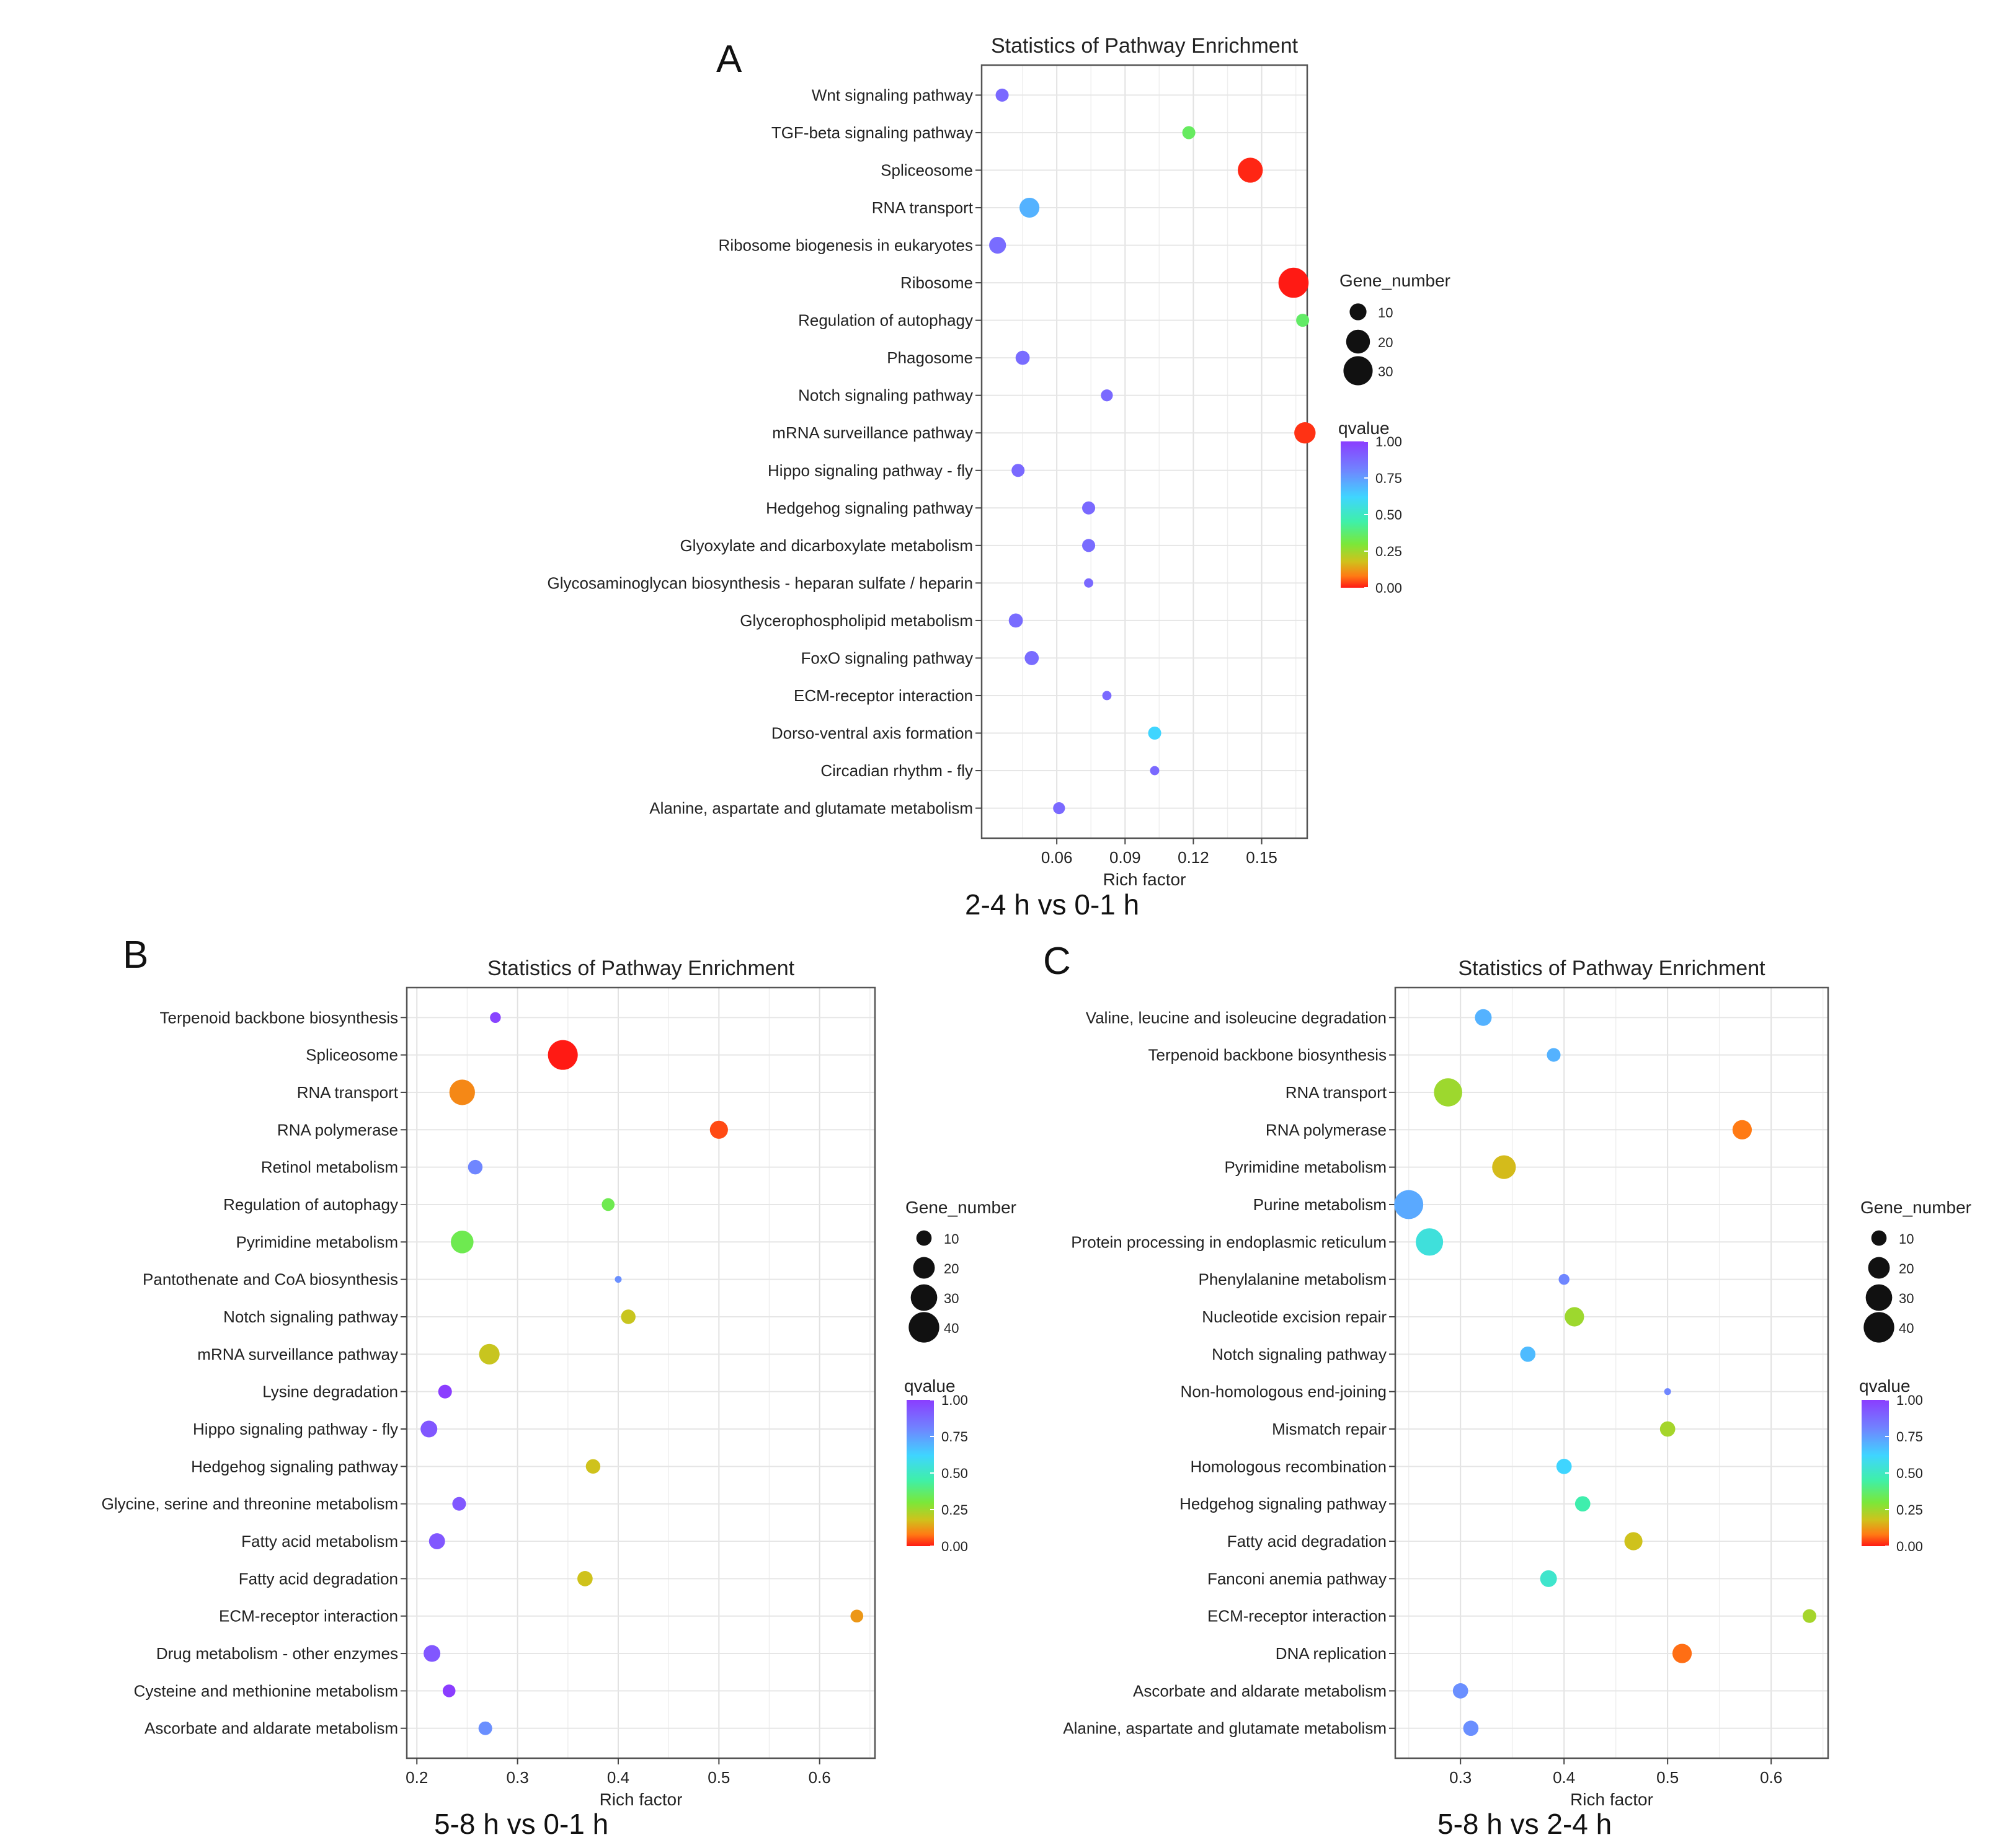  Describe the element at coordinates (1564, 1466) in the screenshot. I see `point-homologous-recombination` at that location.